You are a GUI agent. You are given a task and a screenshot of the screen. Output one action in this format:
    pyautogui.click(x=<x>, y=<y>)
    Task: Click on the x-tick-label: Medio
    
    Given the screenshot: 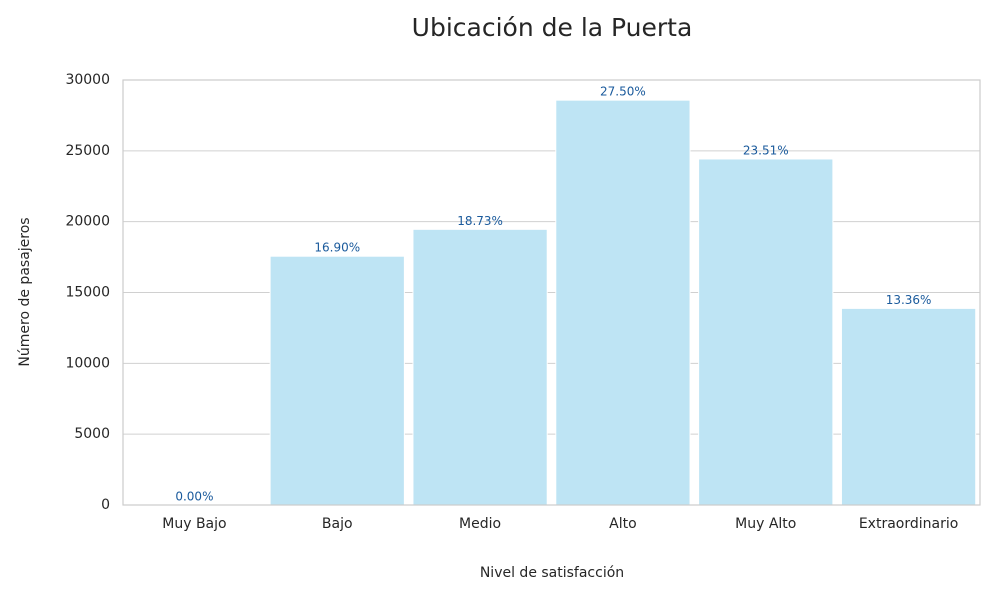 What is the action you would take?
    pyautogui.click(x=480, y=524)
    